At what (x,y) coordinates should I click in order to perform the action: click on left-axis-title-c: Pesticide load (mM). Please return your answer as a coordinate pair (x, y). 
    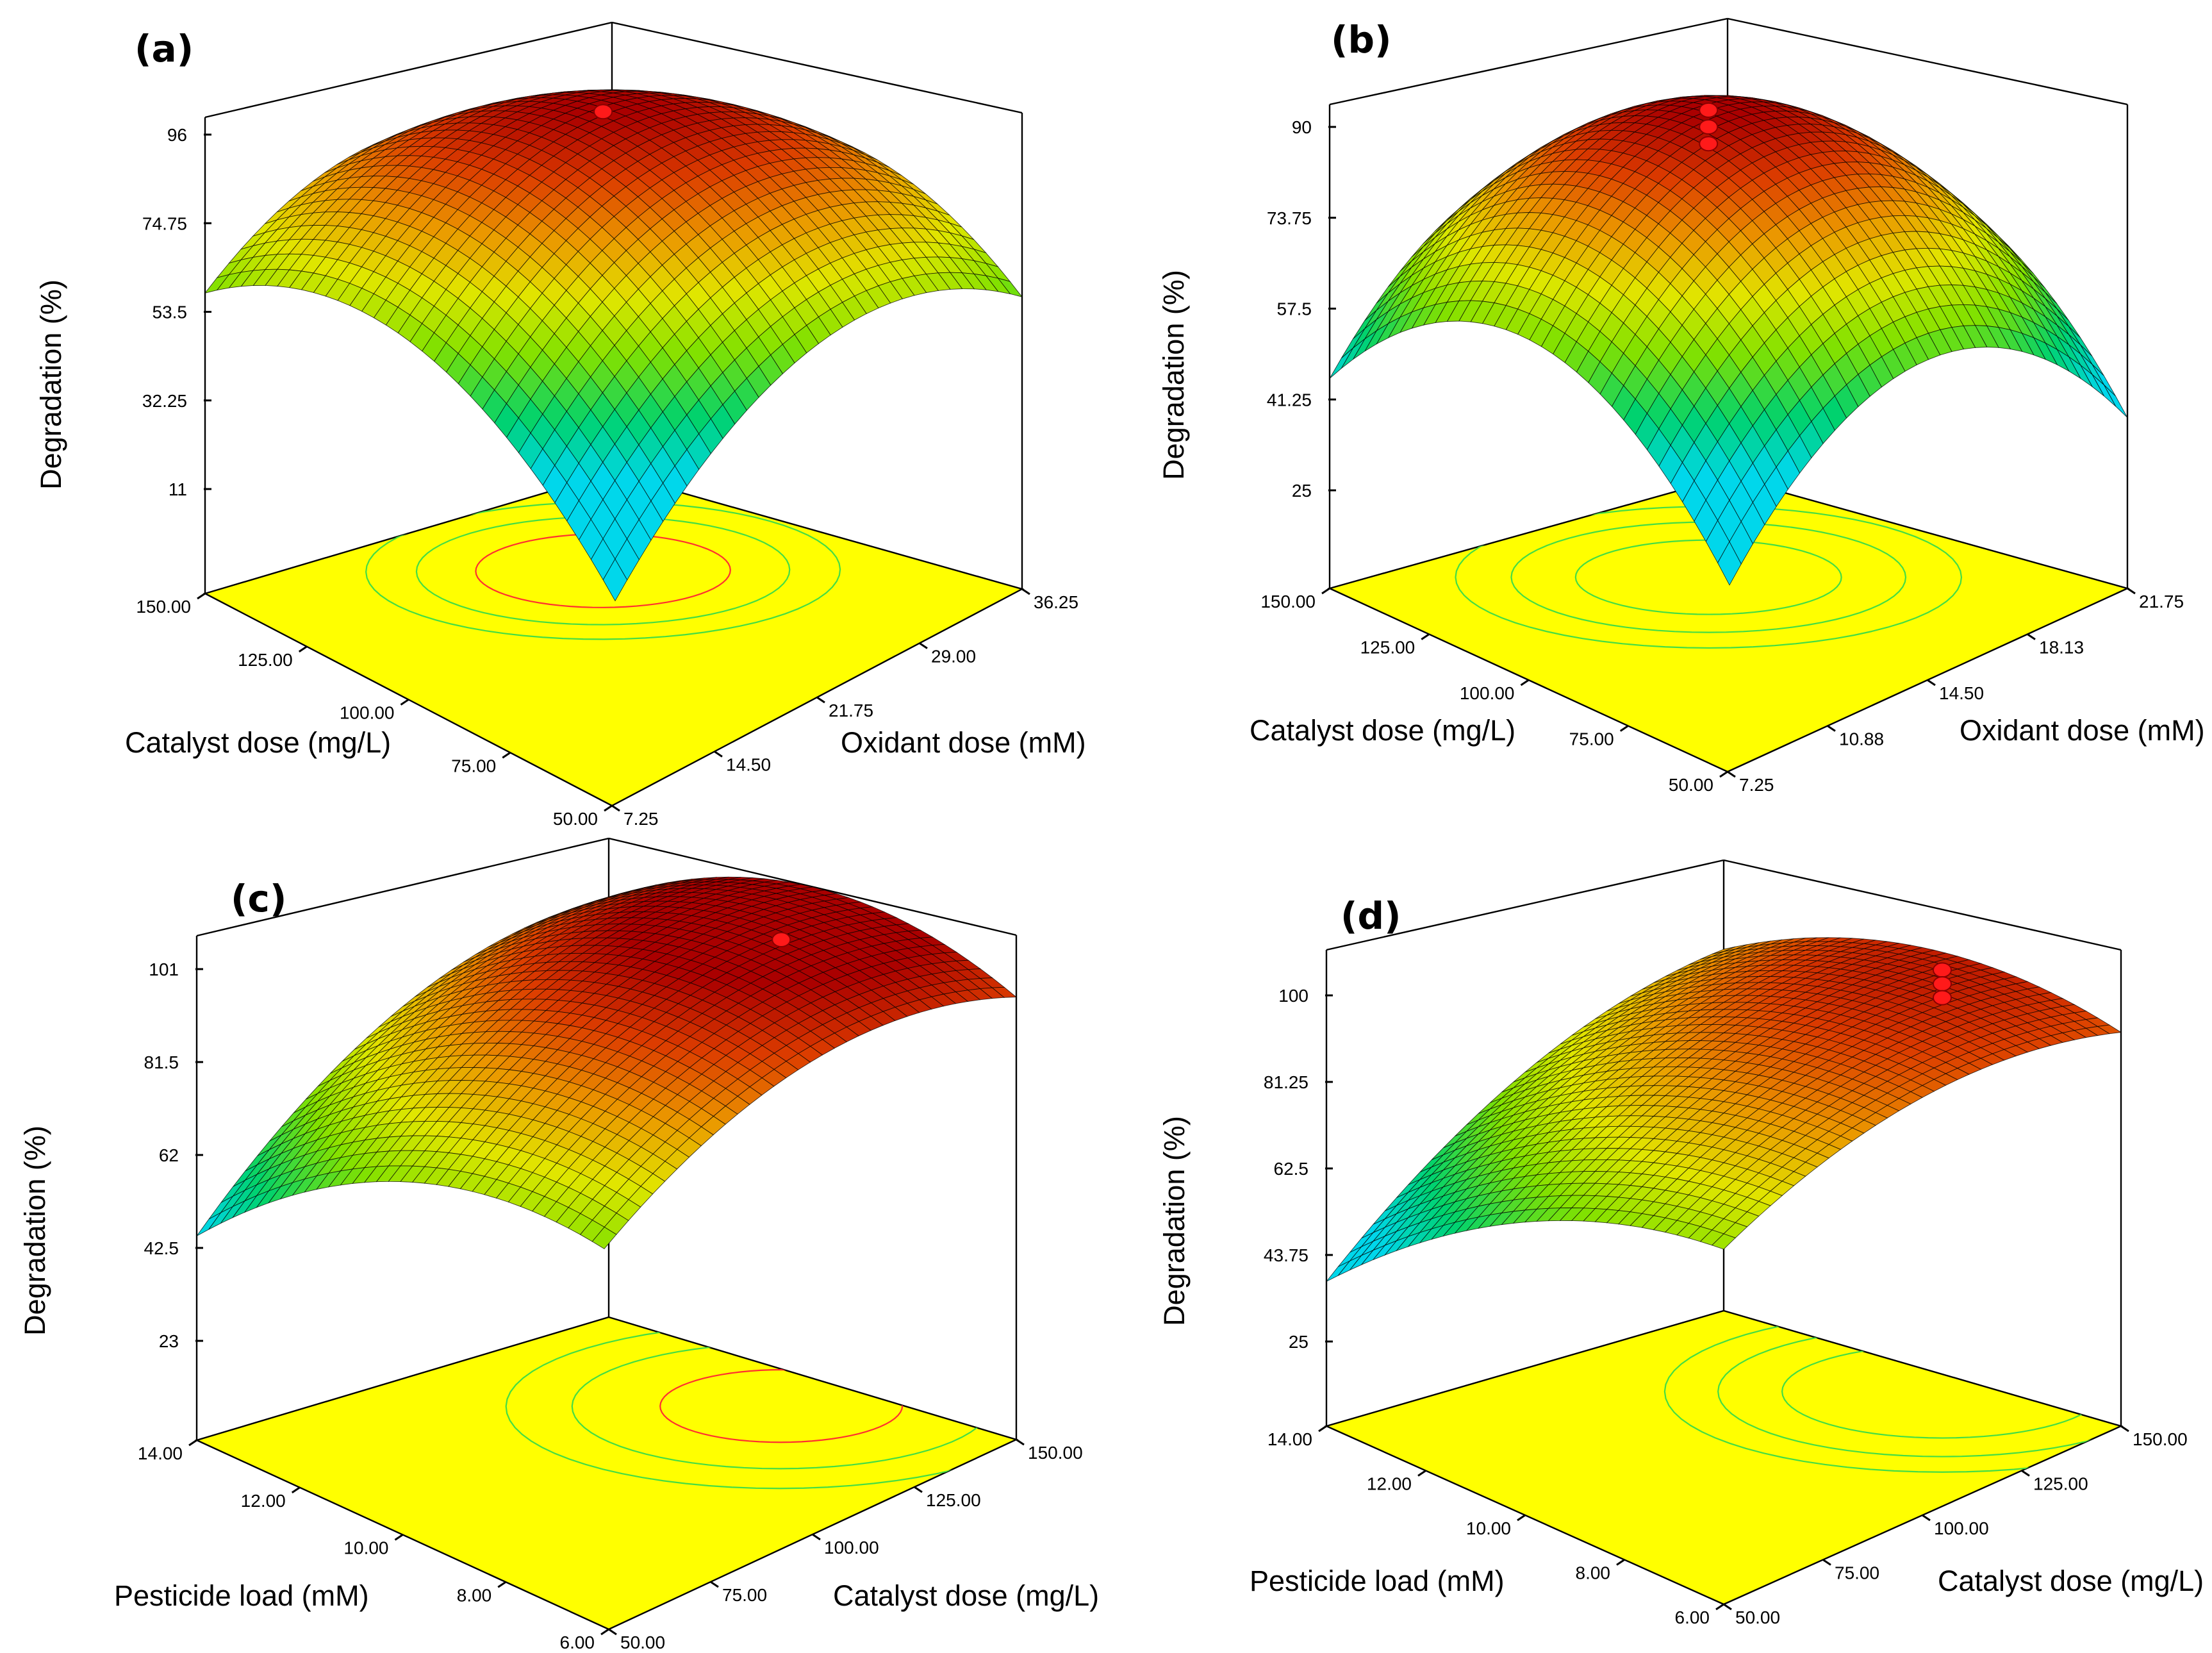
    Looking at the image, I should click on (241, 1595).